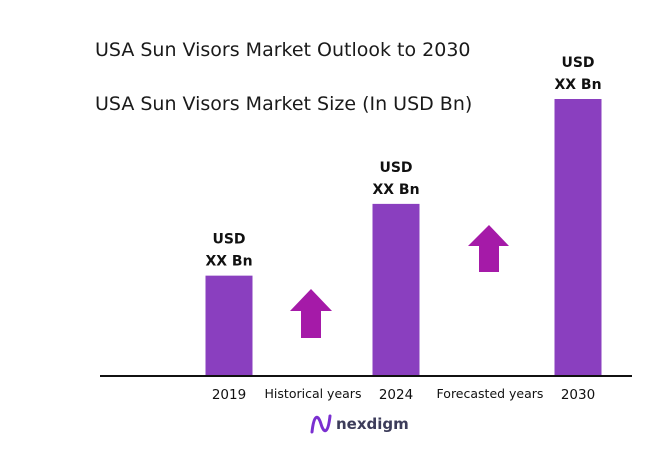 Image resolution: width=671 pixels, height=464 pixels. I want to click on chart-subtitle: USA Sun Visors Market Size (In USD Bn), so click(283, 104).